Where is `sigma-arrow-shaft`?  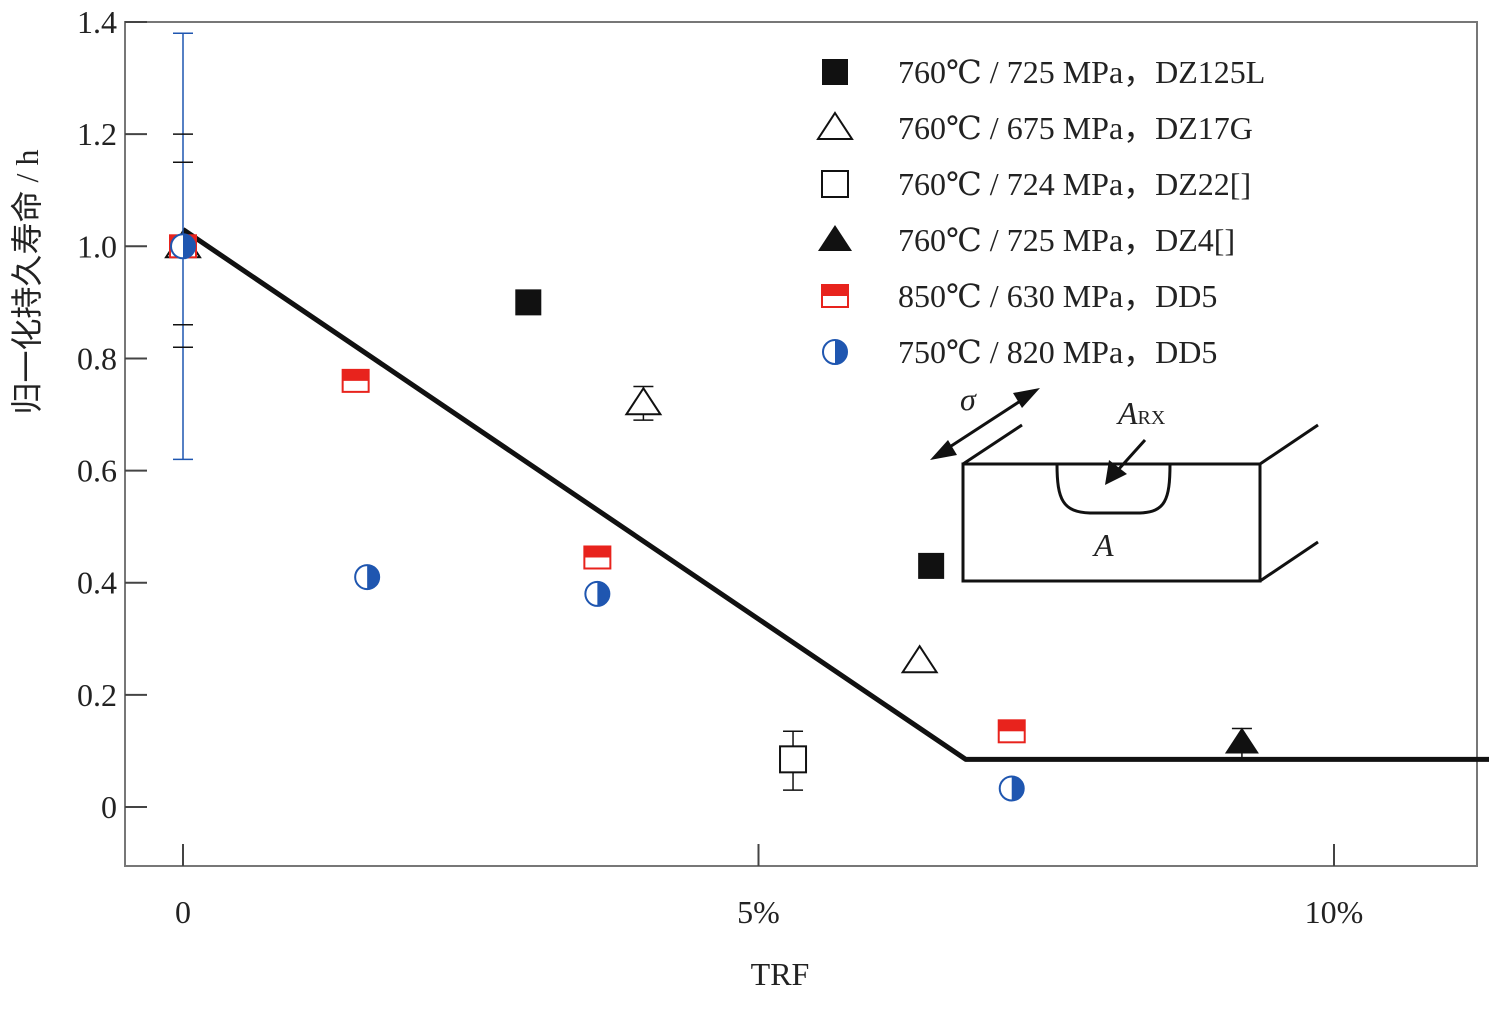 sigma-arrow-shaft is located at coordinates (985, 424).